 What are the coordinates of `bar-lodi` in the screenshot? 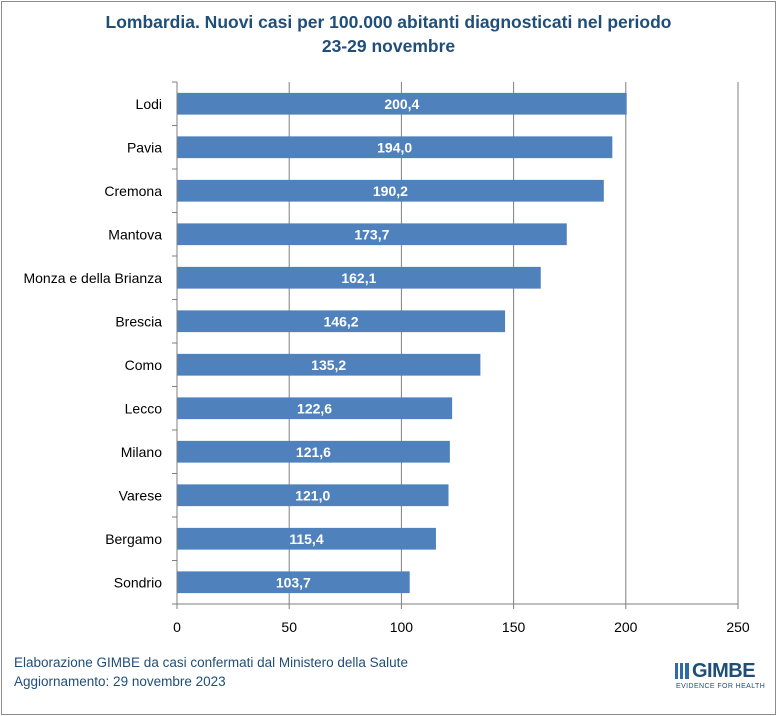 It's located at (402, 103).